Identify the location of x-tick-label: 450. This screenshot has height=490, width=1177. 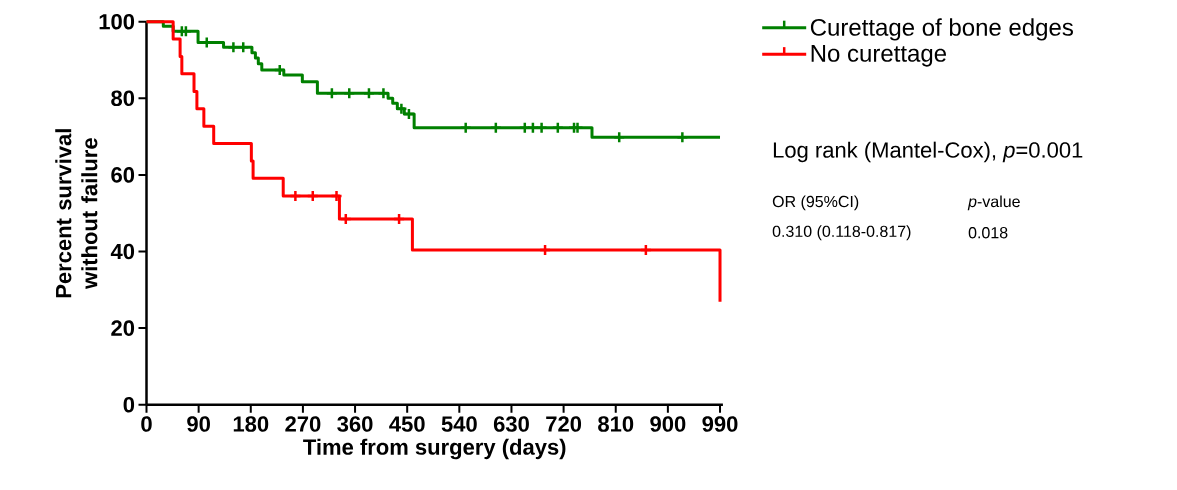
(407, 424).